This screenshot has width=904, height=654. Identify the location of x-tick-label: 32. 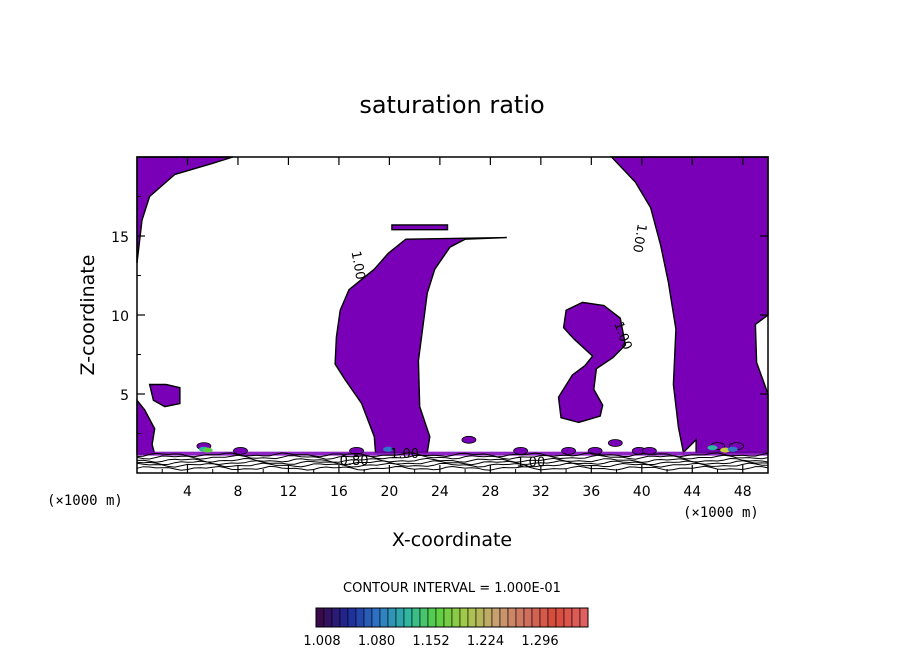
(541, 492).